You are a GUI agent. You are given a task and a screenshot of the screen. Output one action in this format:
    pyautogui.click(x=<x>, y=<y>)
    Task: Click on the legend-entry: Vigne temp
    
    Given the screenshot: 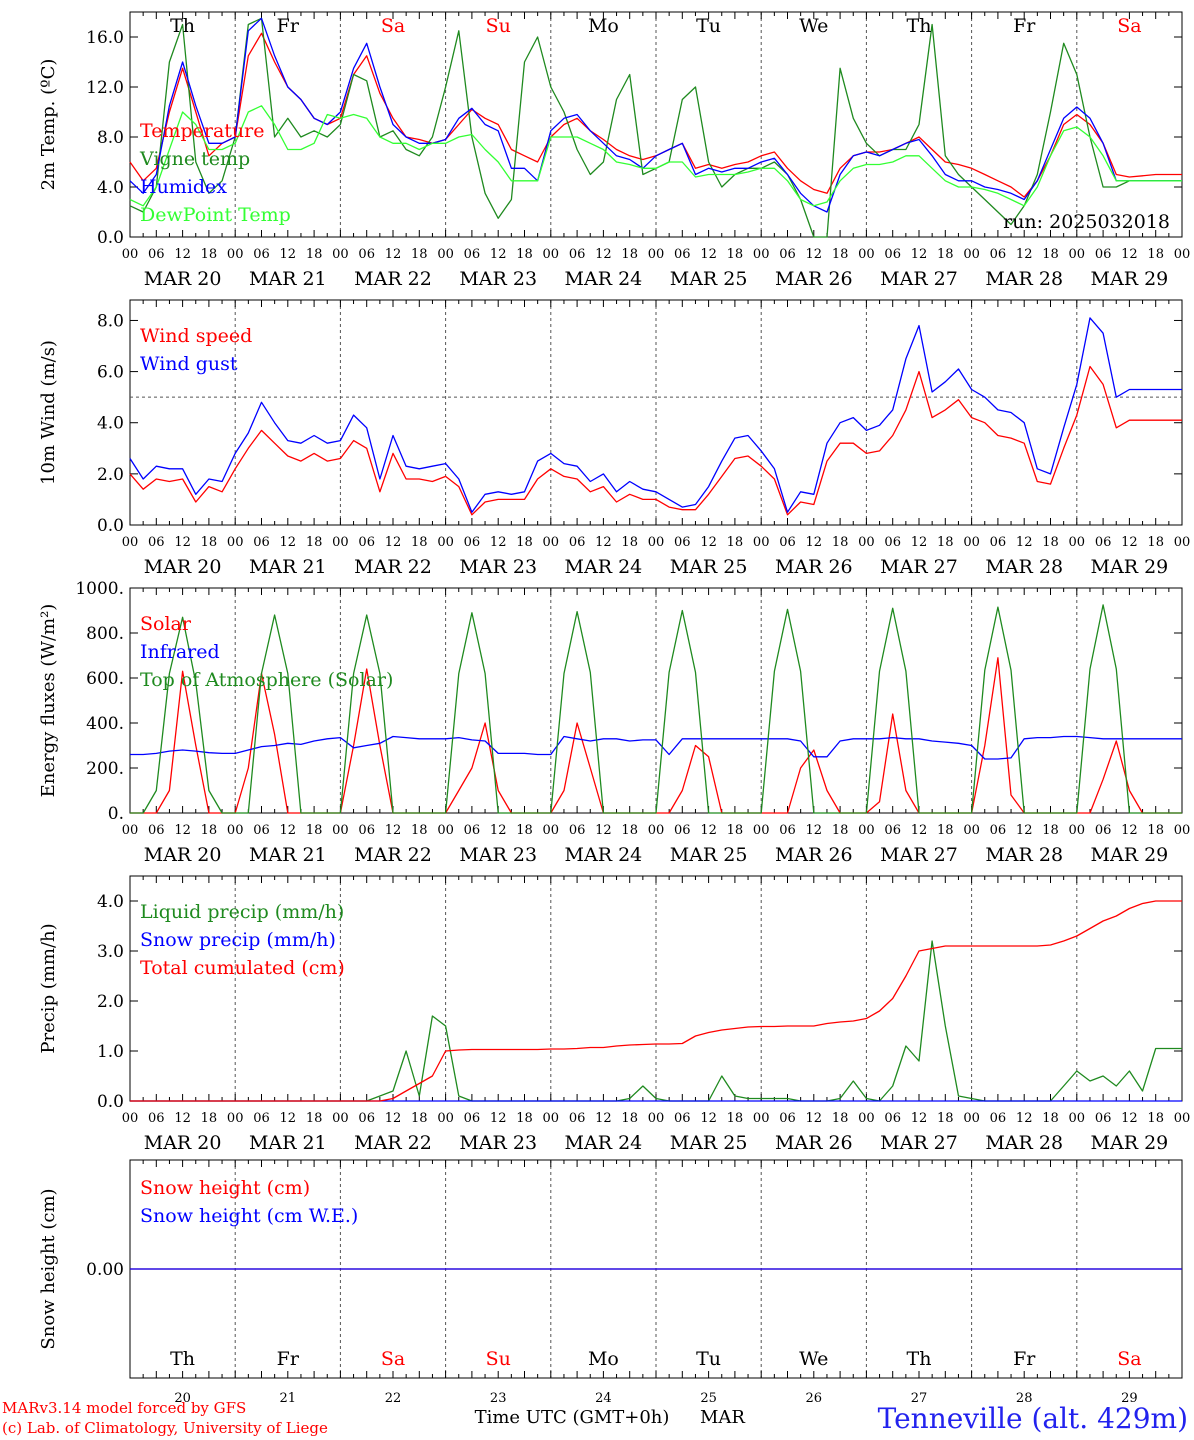 What is the action you would take?
    pyautogui.click(x=194, y=159)
    